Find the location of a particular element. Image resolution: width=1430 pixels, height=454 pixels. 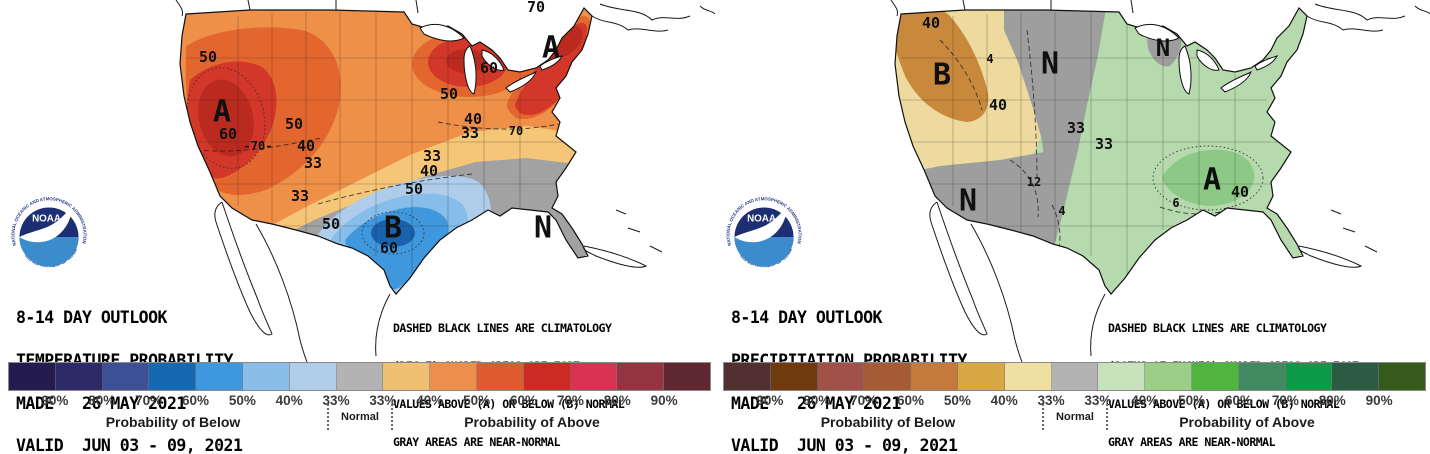

map-contour-label: 4 is located at coordinates (989, 59).